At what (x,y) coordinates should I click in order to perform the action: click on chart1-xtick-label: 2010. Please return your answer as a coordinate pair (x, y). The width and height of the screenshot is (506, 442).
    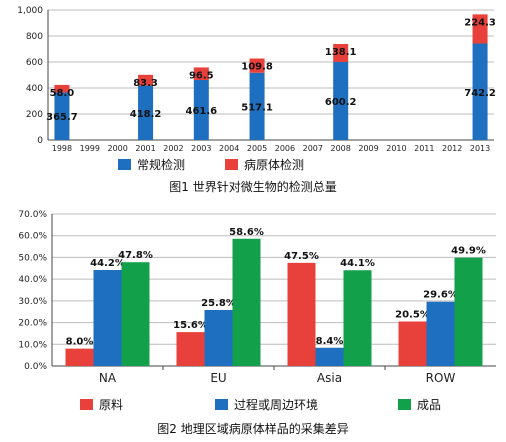
    Looking at the image, I should click on (396, 148).